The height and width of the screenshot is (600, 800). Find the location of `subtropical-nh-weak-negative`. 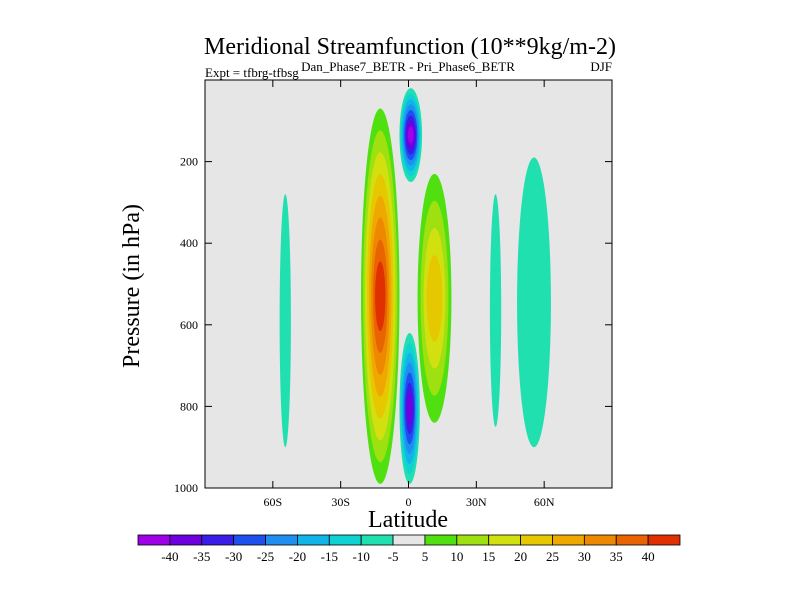

subtropical-nh-weak-negative is located at coordinates (495, 310).